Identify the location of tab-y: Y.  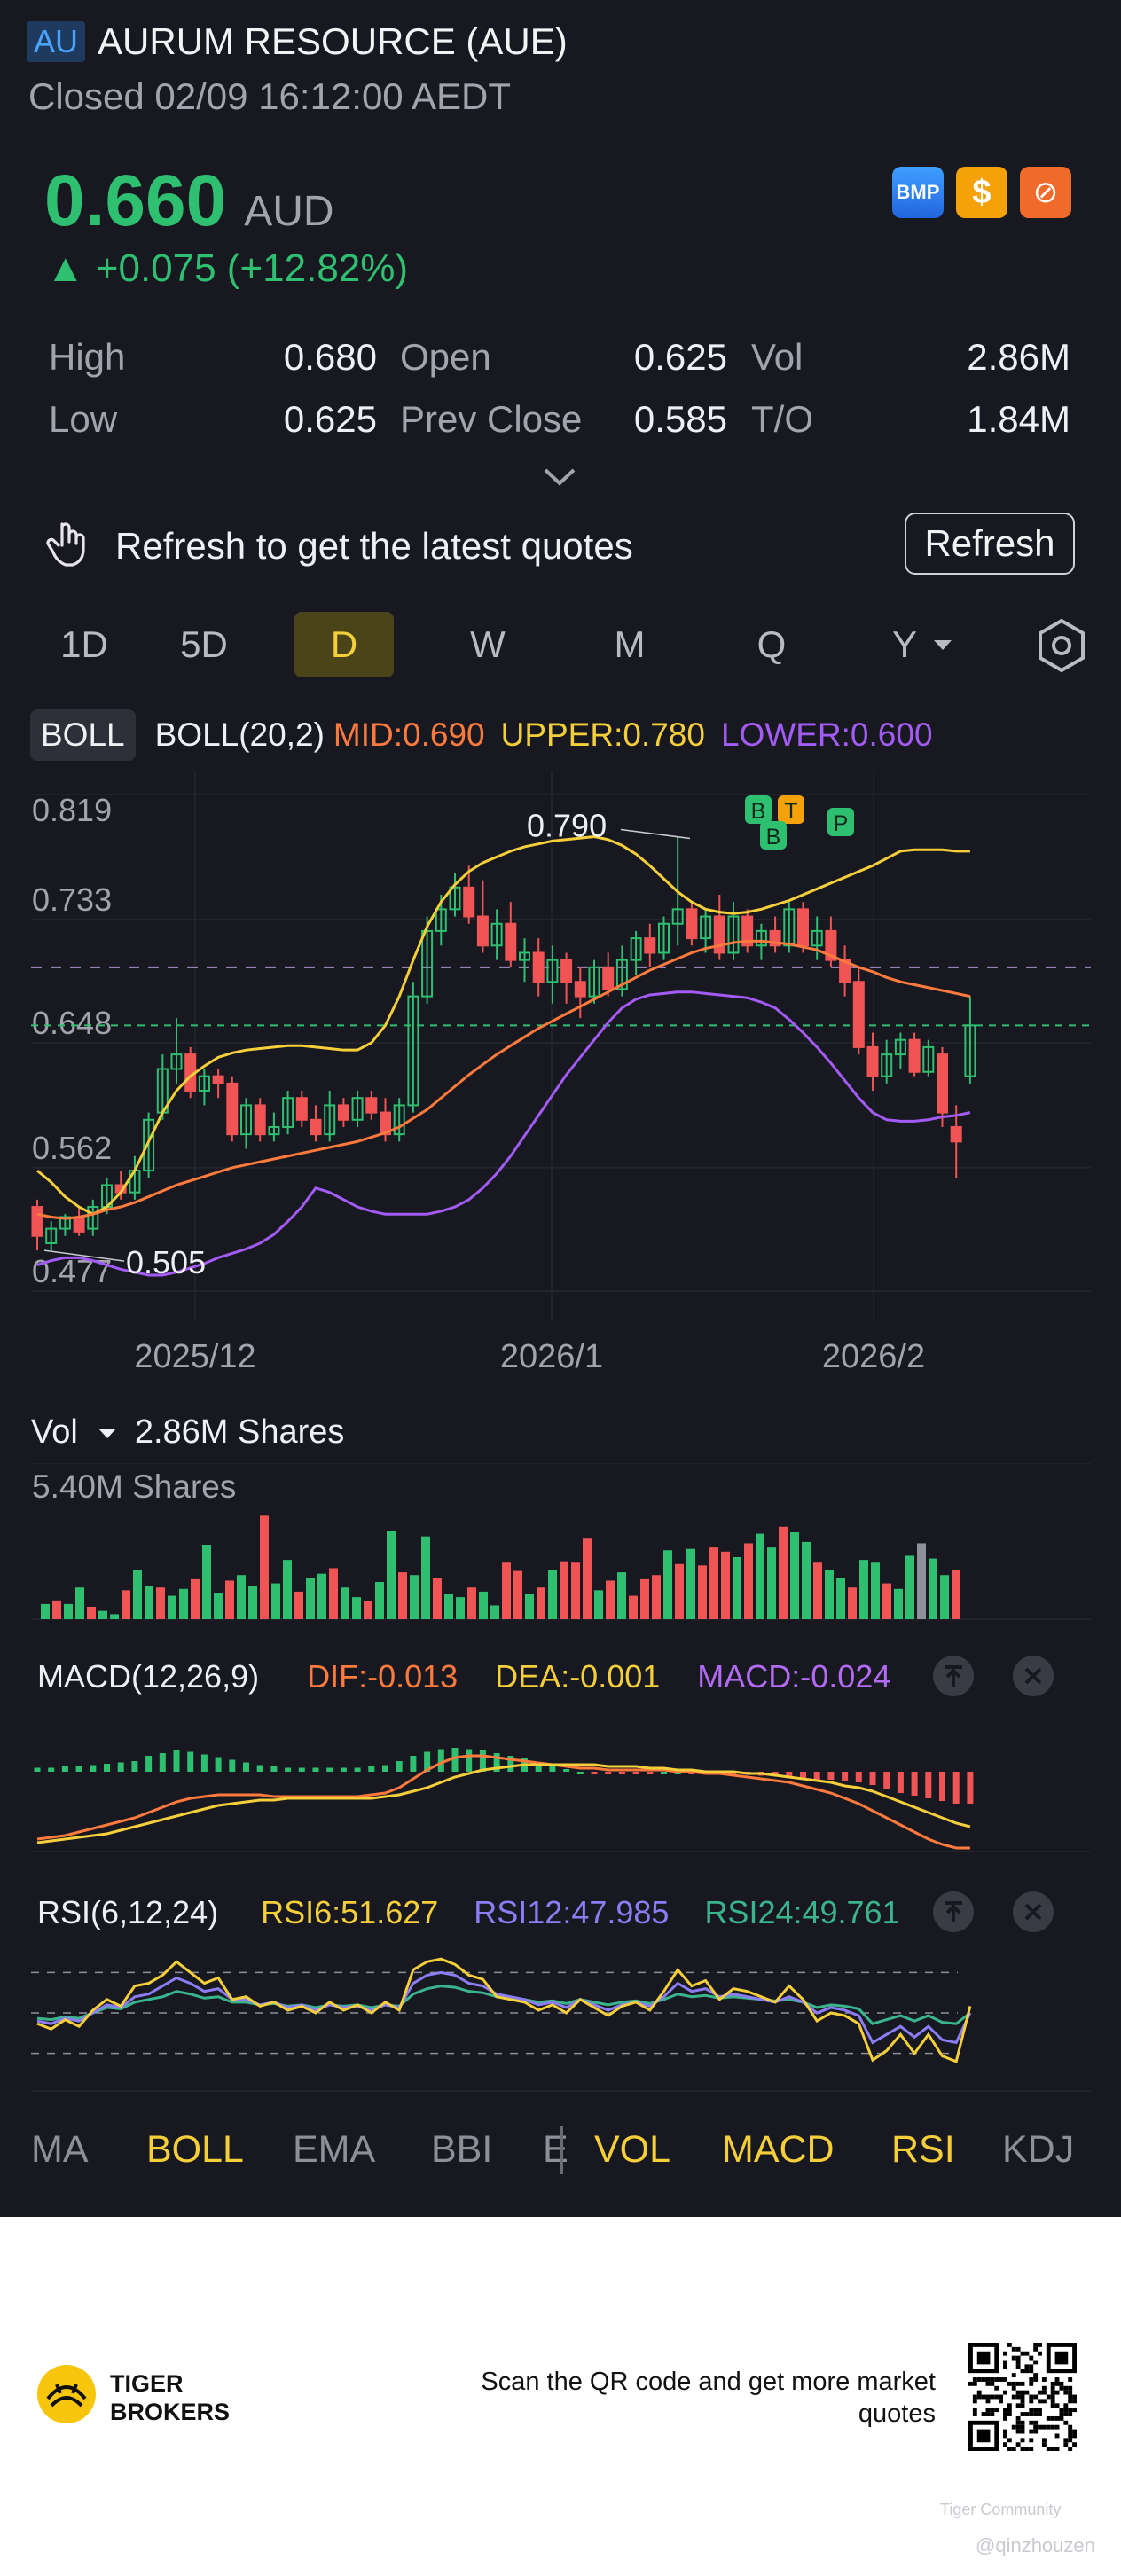
(922, 644).